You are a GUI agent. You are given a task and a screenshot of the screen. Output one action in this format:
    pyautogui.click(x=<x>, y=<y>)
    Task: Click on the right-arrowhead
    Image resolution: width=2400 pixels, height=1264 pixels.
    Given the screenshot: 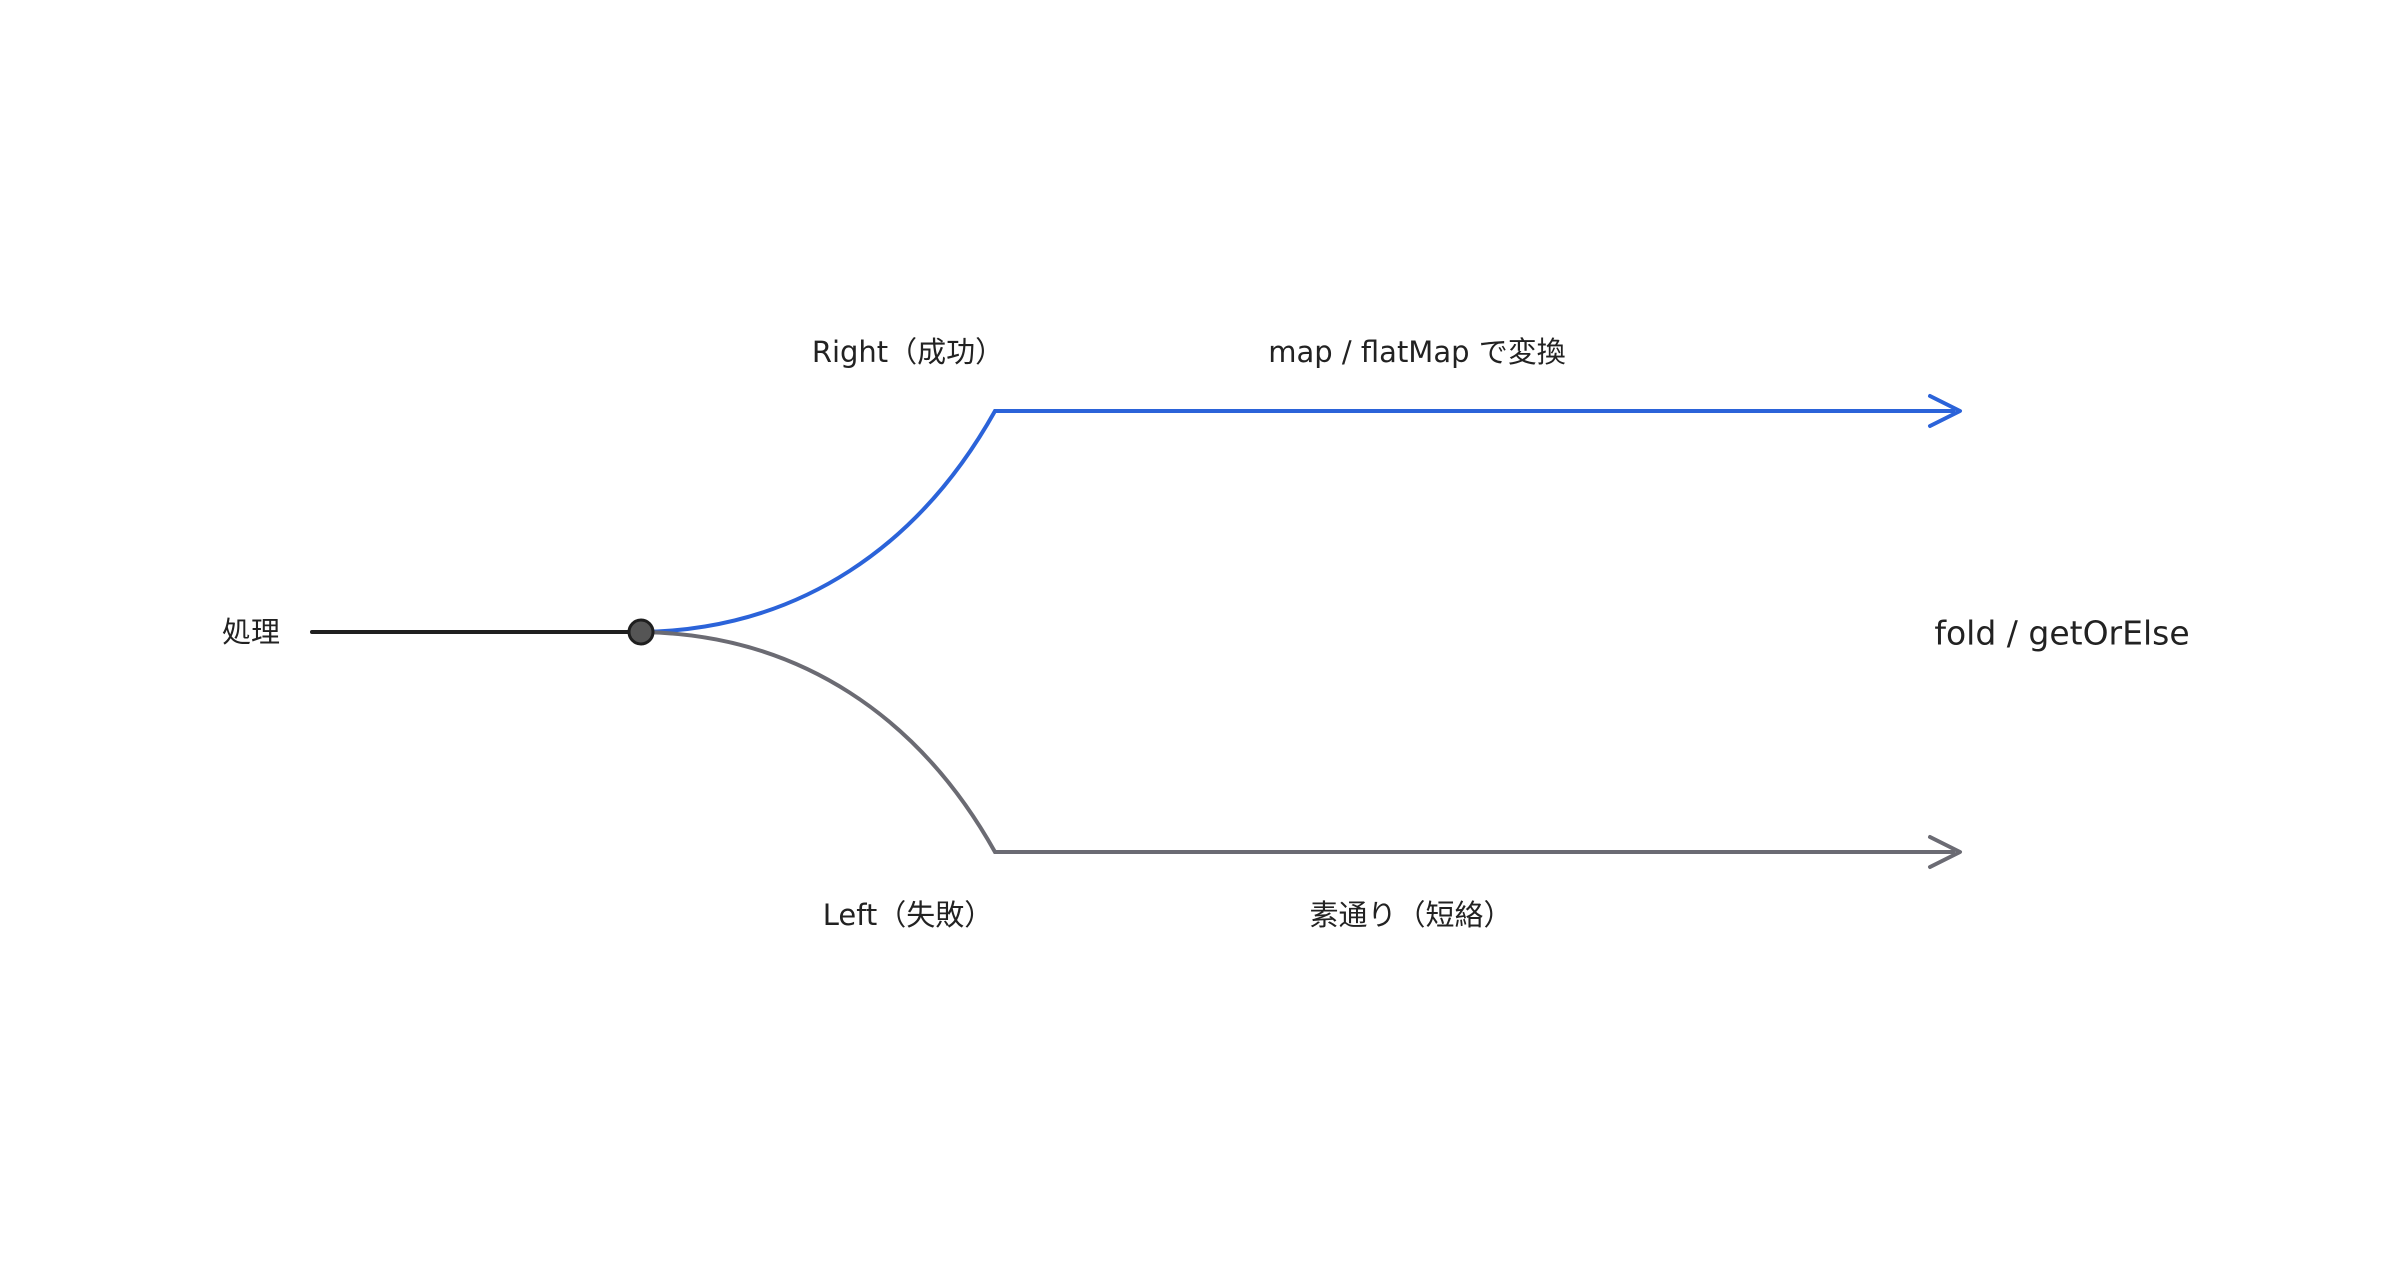 What is the action you would take?
    pyautogui.click(x=1945, y=411)
    